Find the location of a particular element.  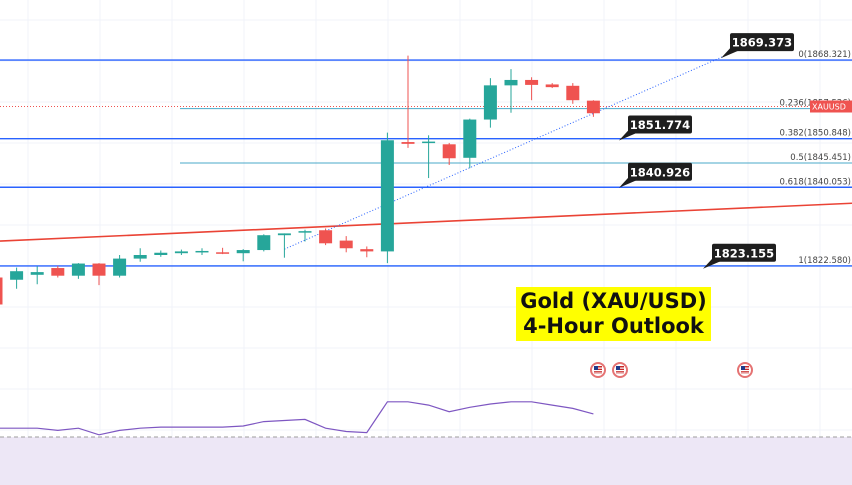

rsi-band is located at coordinates (426, 461).